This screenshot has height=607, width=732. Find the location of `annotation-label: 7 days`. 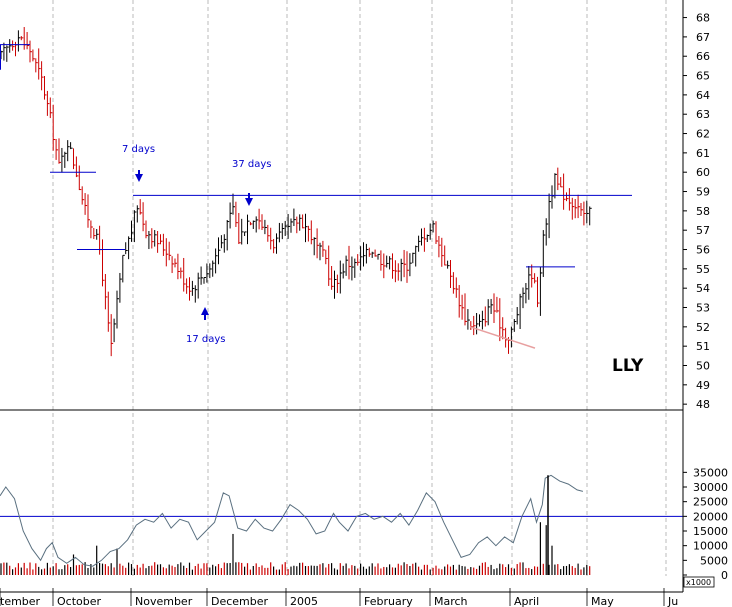

annotation-label: 7 days is located at coordinates (138, 149).